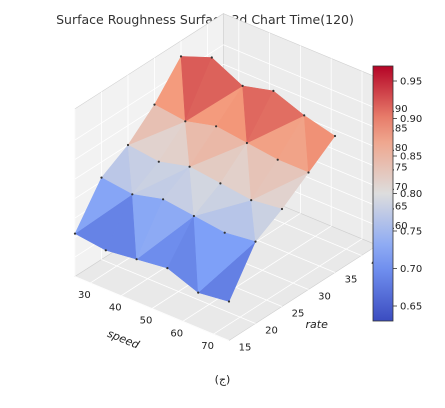  What do you see at coordinates (396, 206) in the screenshot?
I see `z-tick-label: 0.65` at bounding box center [396, 206].